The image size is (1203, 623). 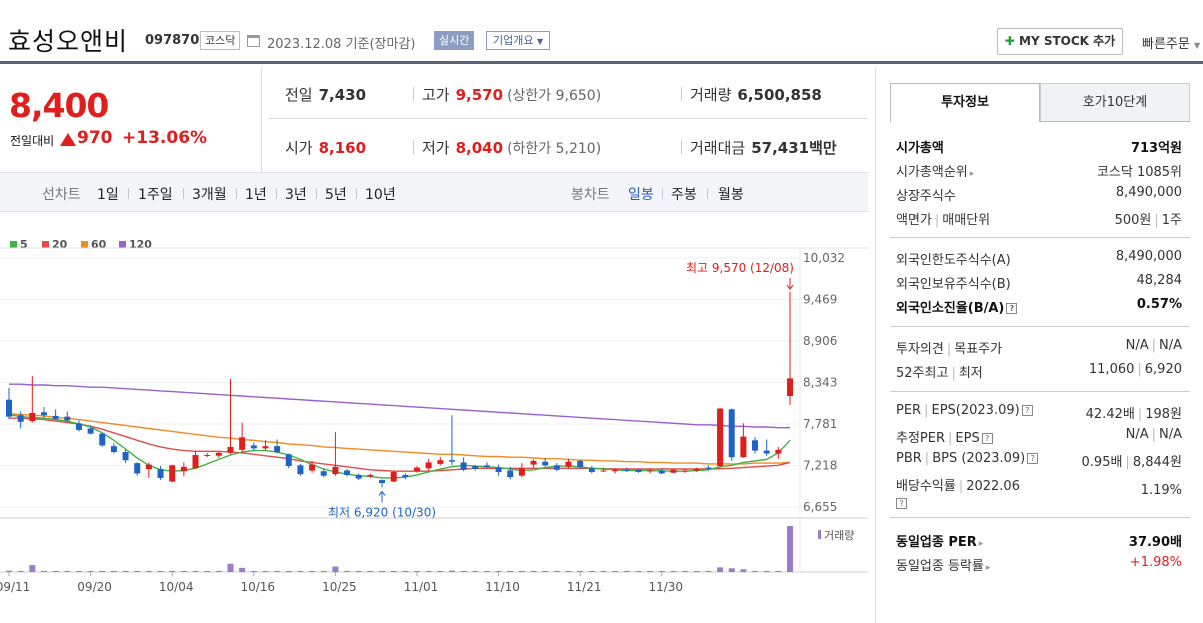 I want to click on company-info-dropdown: 기업개요 ▼, so click(x=518, y=40).